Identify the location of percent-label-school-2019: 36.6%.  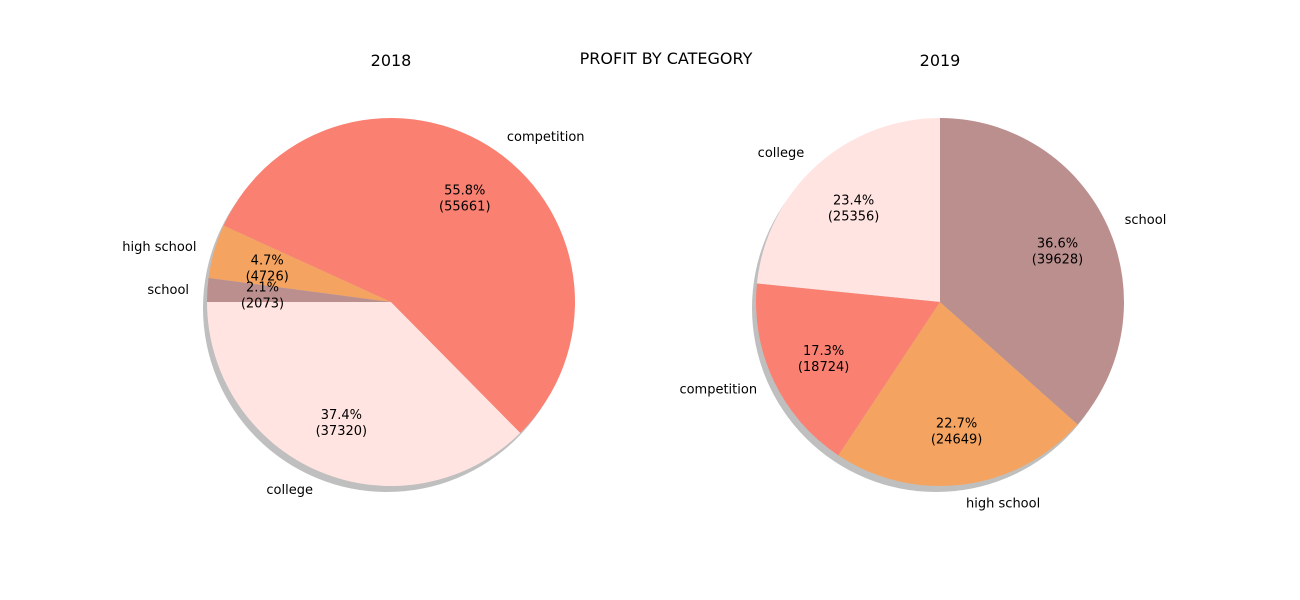
(1057, 243).